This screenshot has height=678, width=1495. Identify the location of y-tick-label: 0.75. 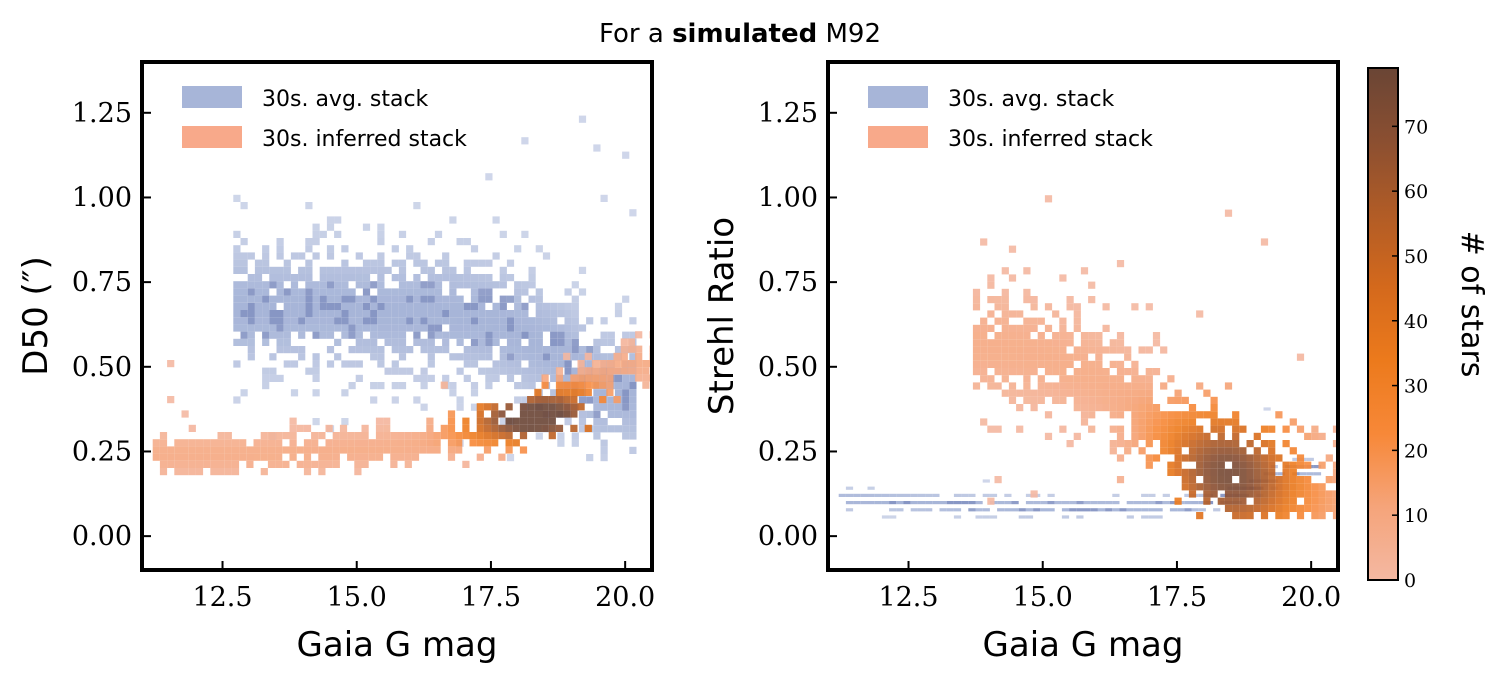
(102, 282).